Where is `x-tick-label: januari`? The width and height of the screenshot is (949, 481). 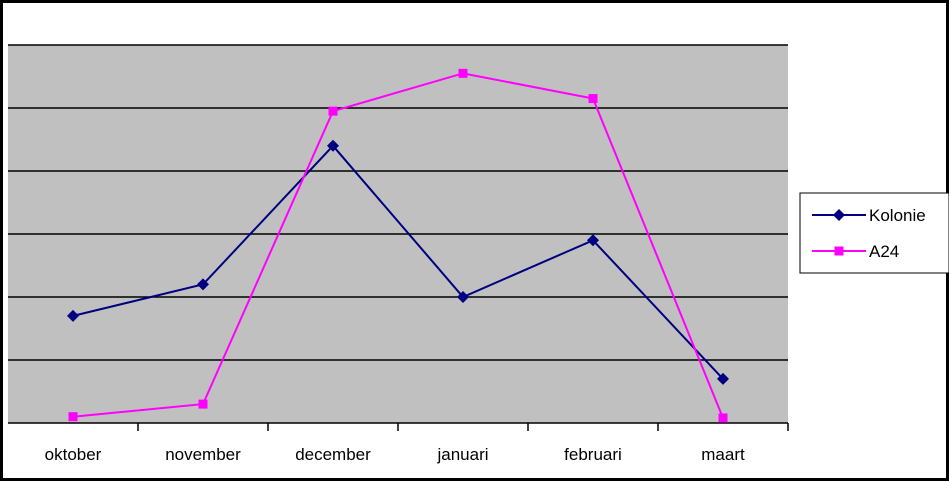
x-tick-label: januari is located at coordinates (462, 454).